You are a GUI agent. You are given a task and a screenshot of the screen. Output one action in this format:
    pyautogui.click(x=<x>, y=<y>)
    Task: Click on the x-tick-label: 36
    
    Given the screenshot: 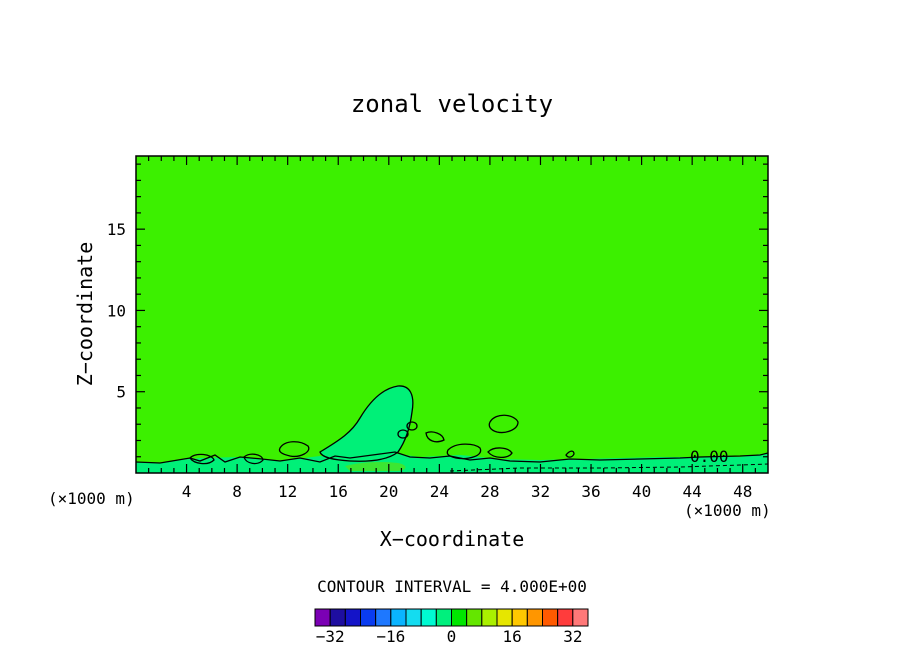 What is the action you would take?
    pyautogui.click(x=590, y=491)
    